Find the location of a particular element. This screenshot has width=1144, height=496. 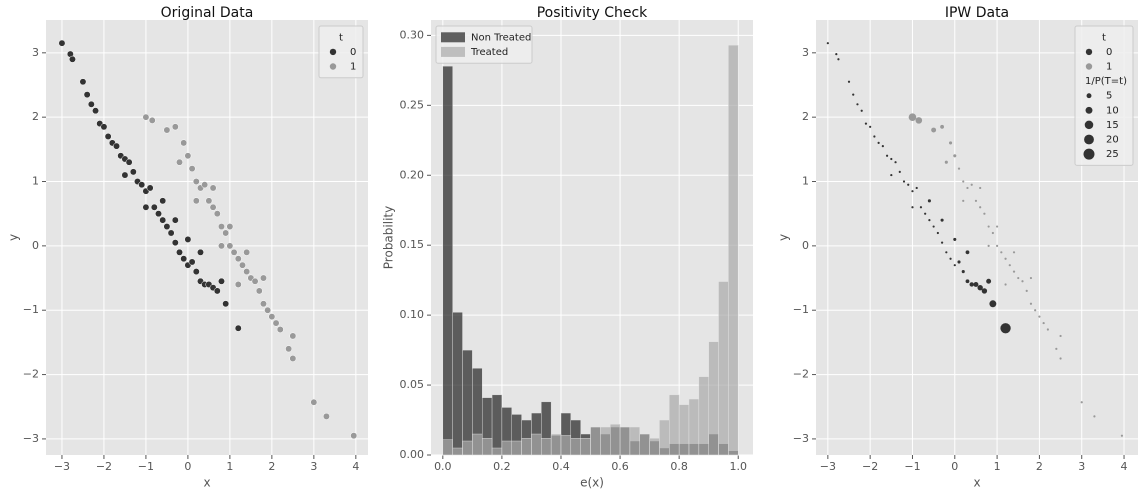

legend-label: Treated is located at coordinates (489, 52).